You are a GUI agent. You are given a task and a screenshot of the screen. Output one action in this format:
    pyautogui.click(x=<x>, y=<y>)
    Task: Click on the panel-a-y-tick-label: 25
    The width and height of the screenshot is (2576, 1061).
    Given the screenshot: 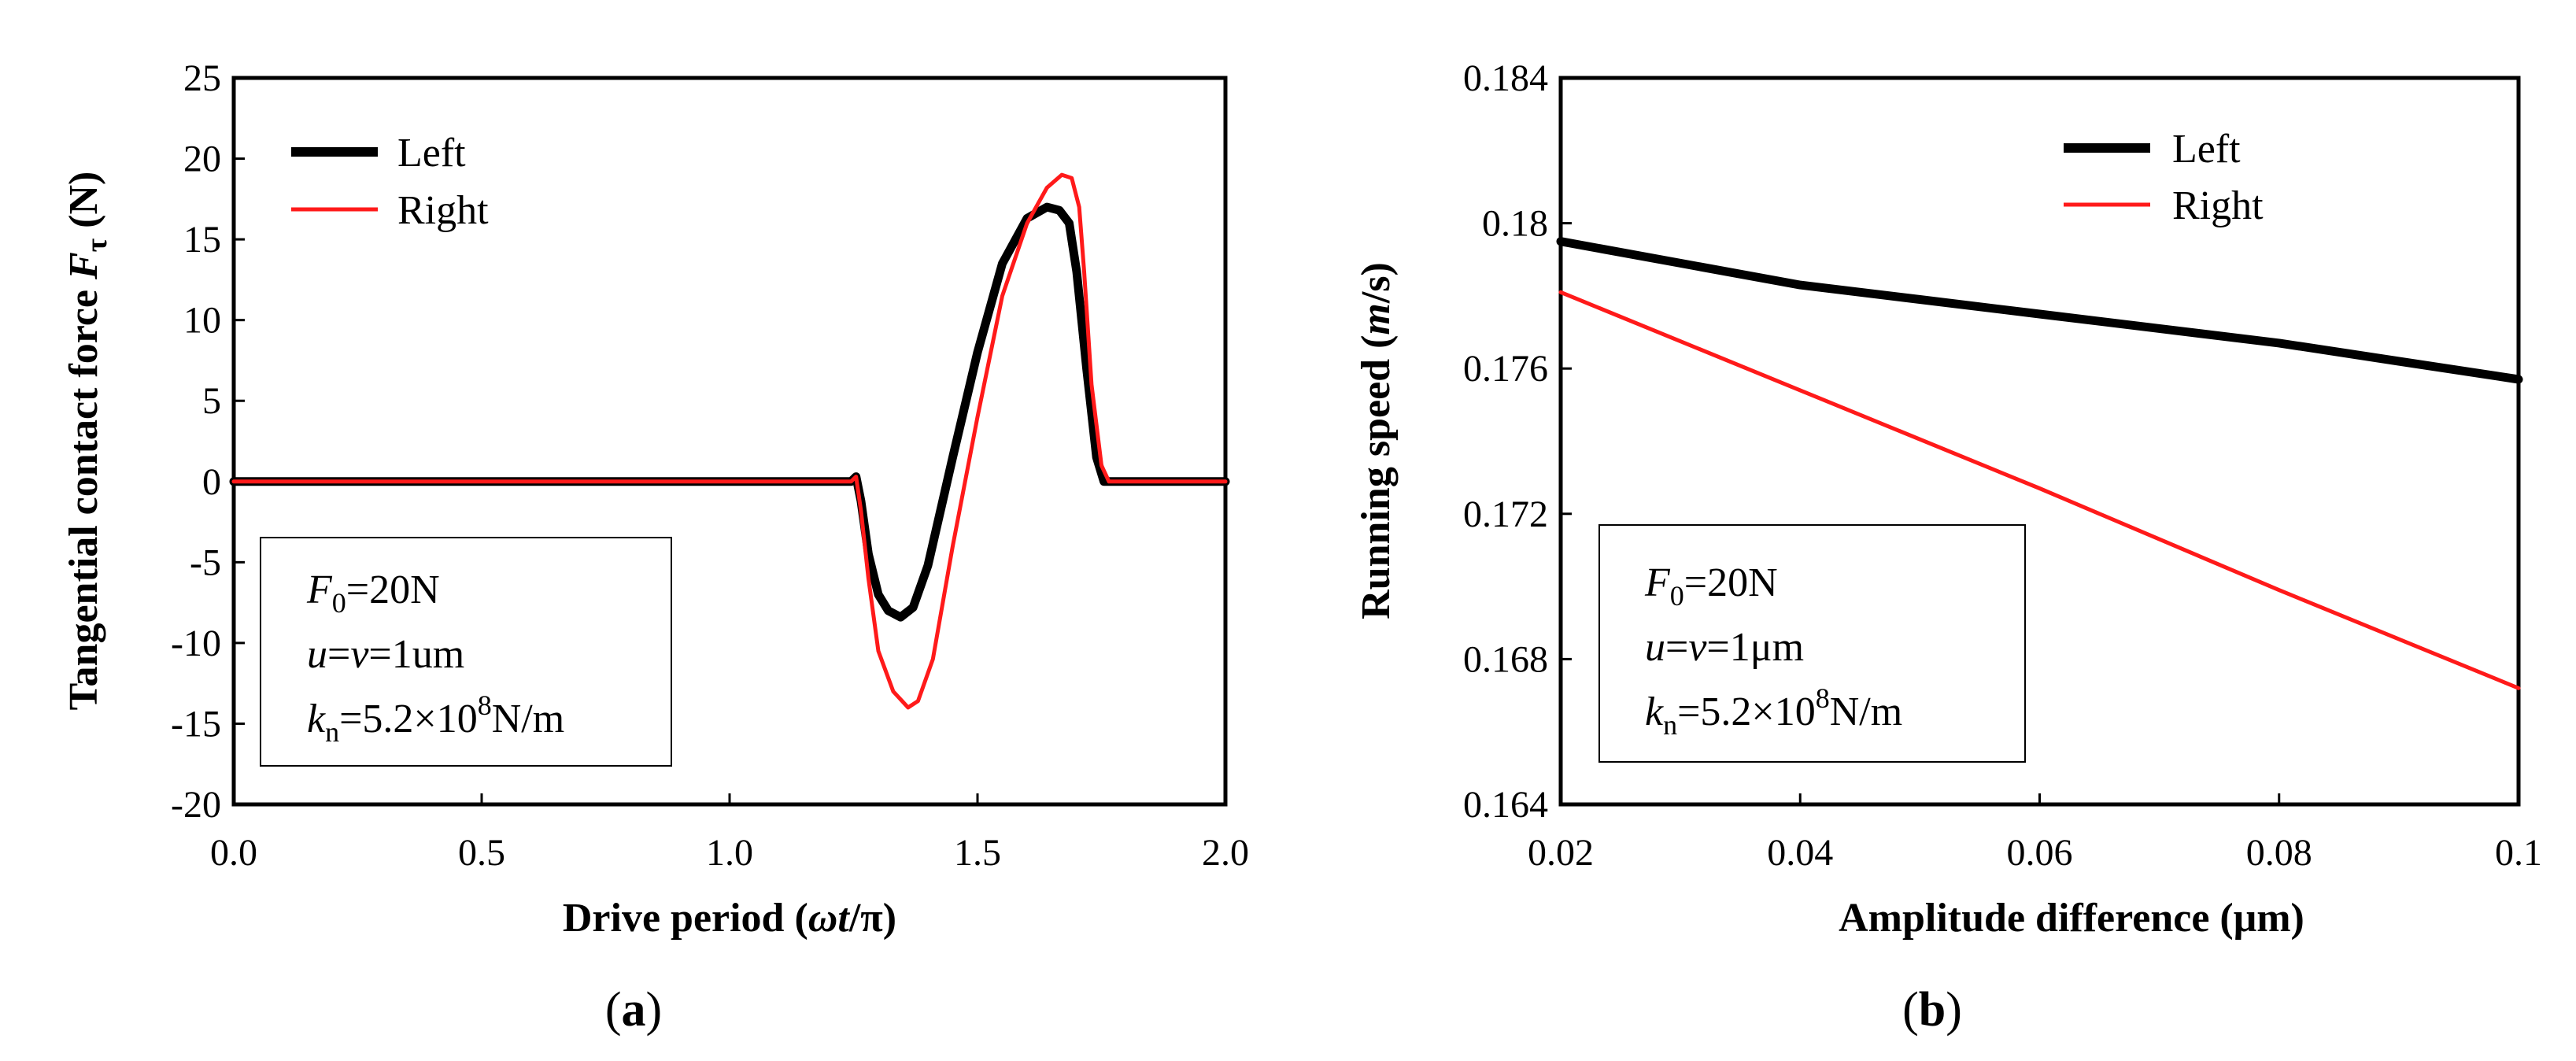 What is the action you would take?
    pyautogui.click(x=202, y=78)
    